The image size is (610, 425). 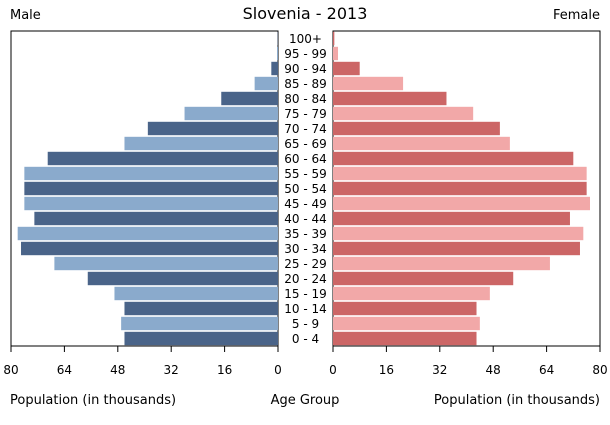 What do you see at coordinates (64, 370) in the screenshot?
I see `male-tick-label: 64` at bounding box center [64, 370].